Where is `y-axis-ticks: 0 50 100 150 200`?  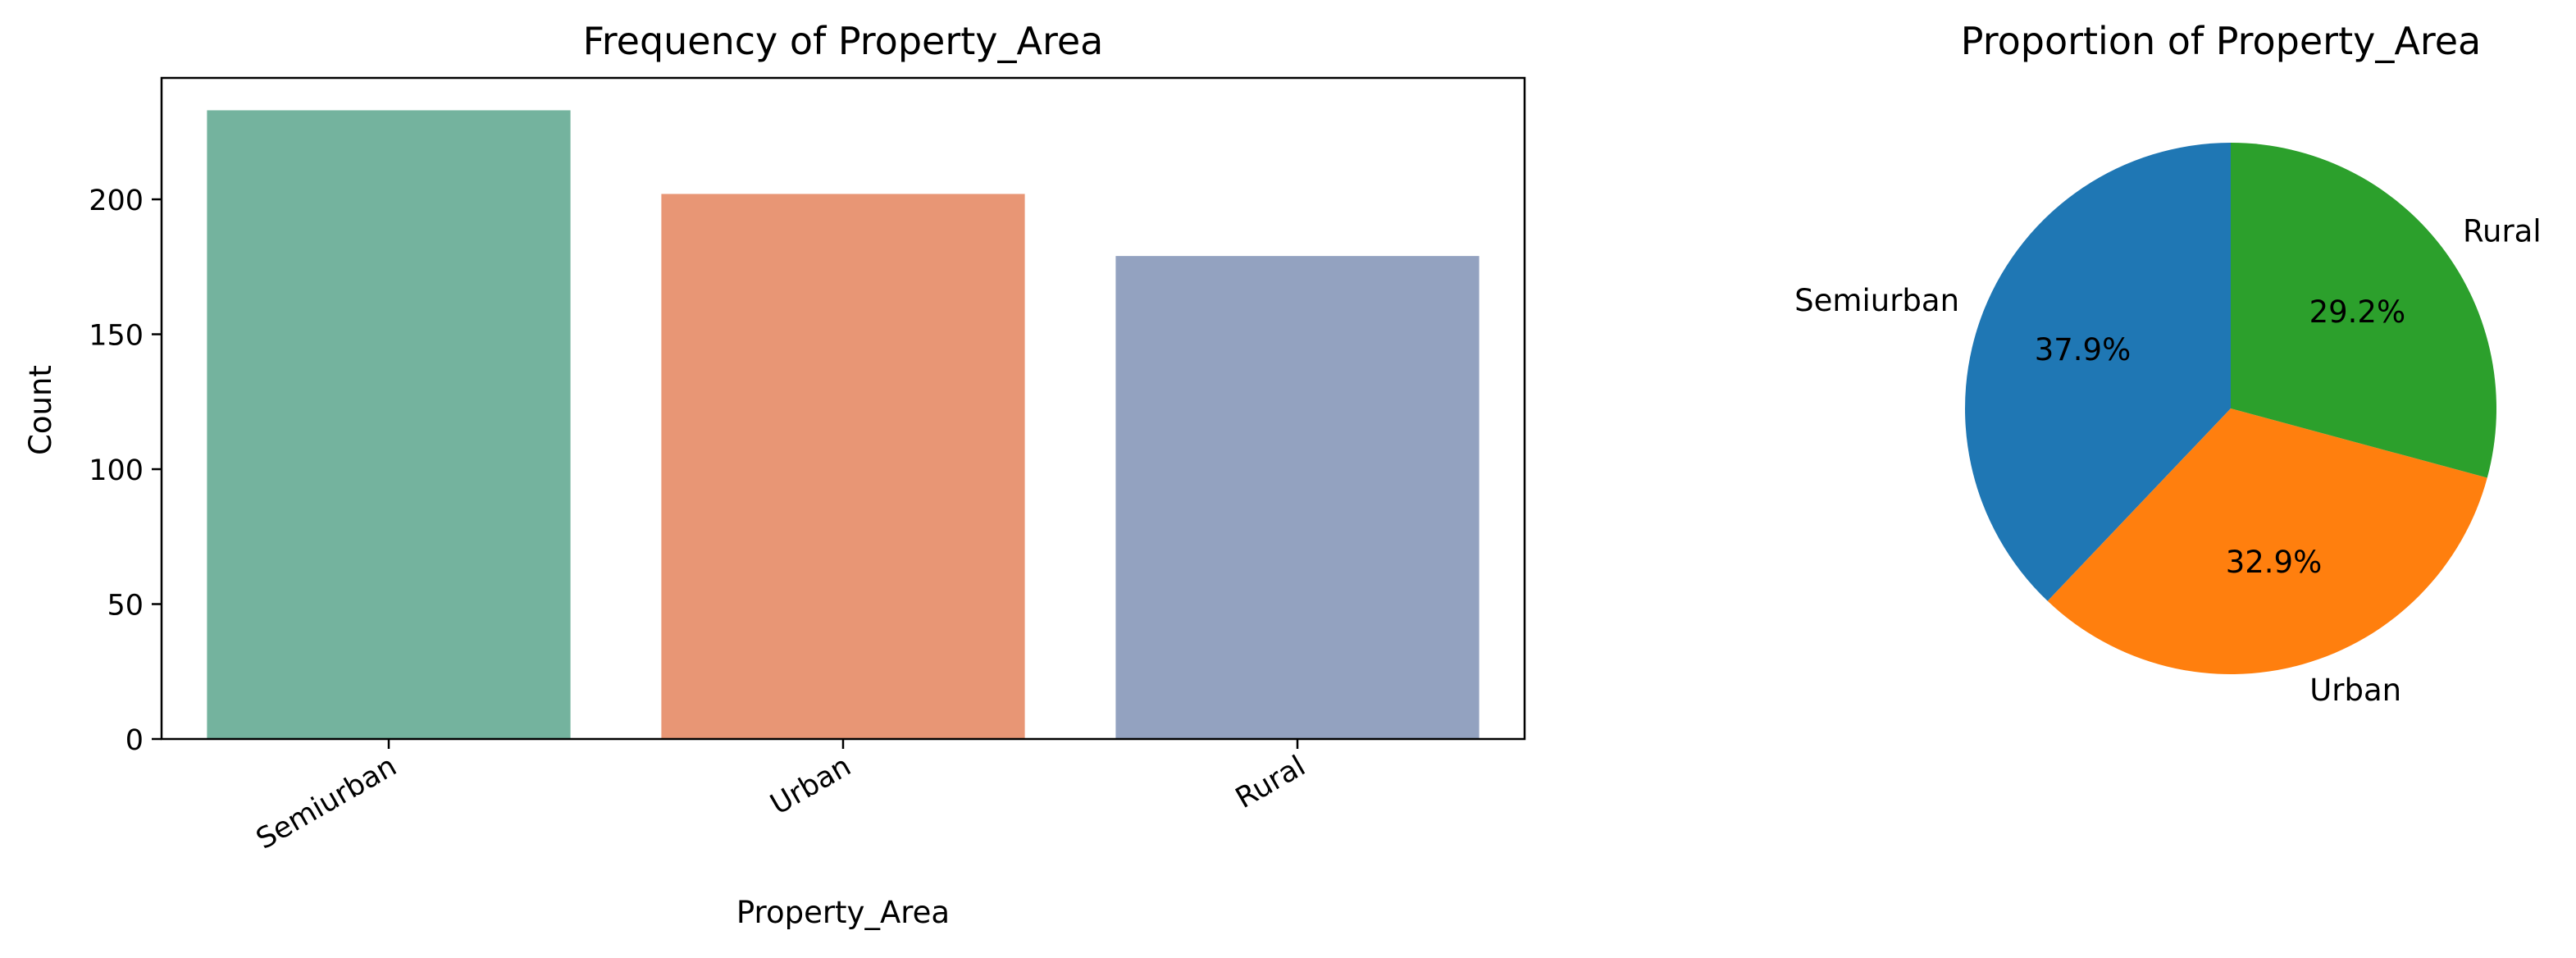
y-axis-ticks: 0 50 100 150 200 is located at coordinates (125, 471).